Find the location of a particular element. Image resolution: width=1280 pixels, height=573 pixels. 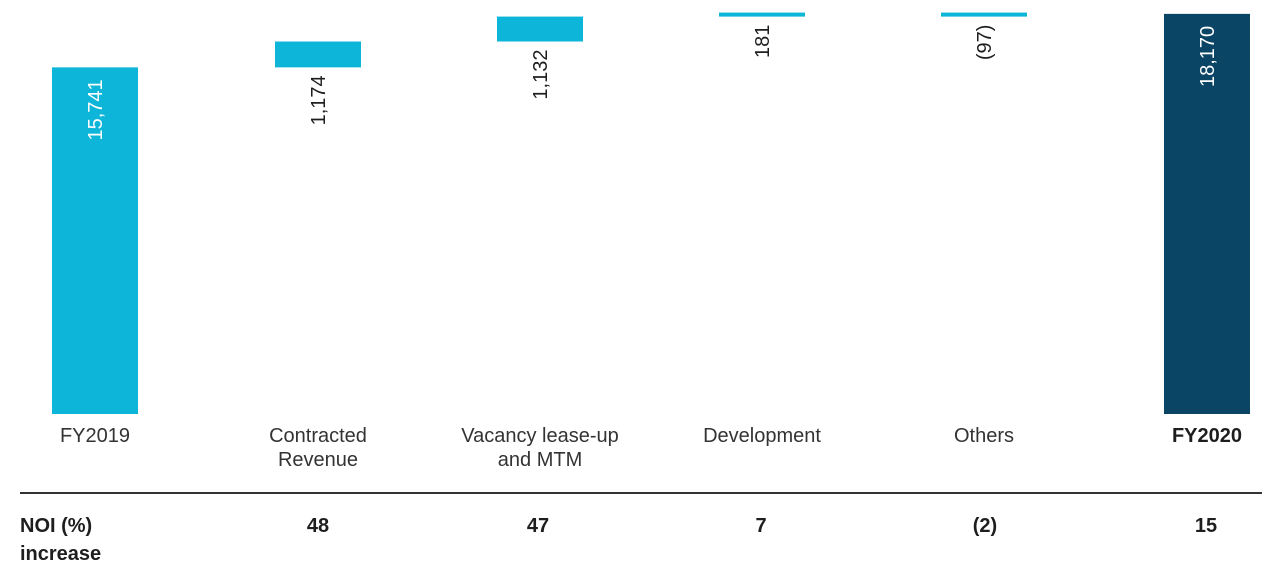

footer-value-vacancy: 47 is located at coordinates (538, 526).